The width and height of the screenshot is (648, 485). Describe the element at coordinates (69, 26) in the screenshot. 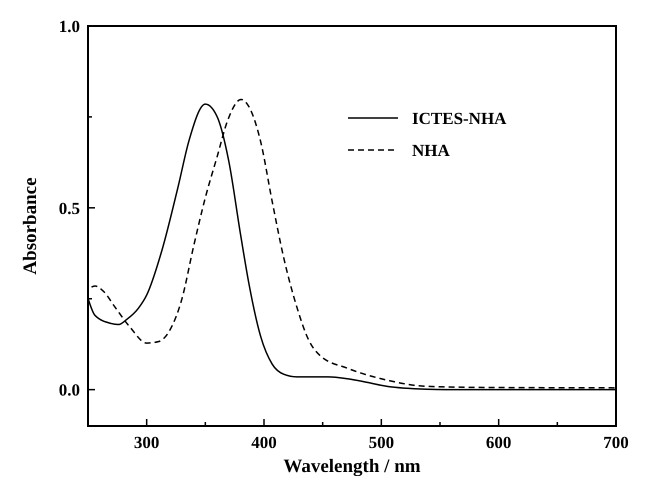

I see `y-tick-label: 1.0` at that location.